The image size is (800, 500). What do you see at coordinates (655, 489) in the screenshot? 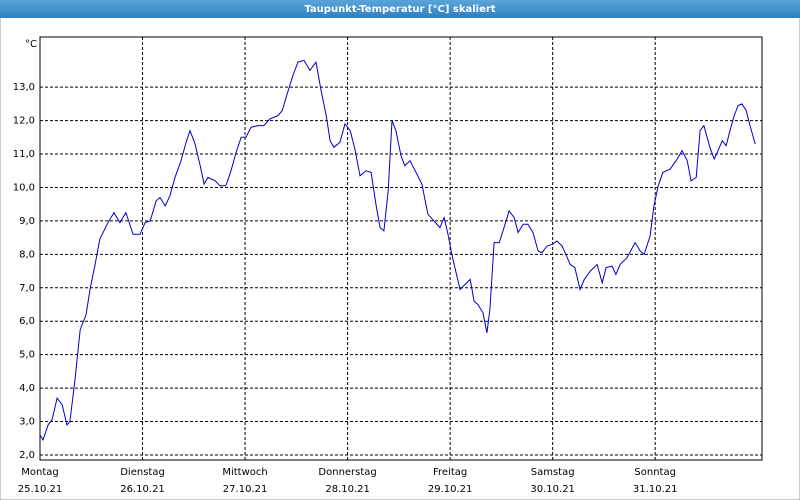
I see `x-tick-date: 31.10.21` at bounding box center [655, 489].